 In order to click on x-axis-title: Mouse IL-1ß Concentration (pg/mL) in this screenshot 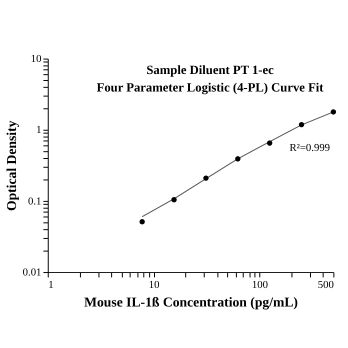, I will do `click(191, 302)`.